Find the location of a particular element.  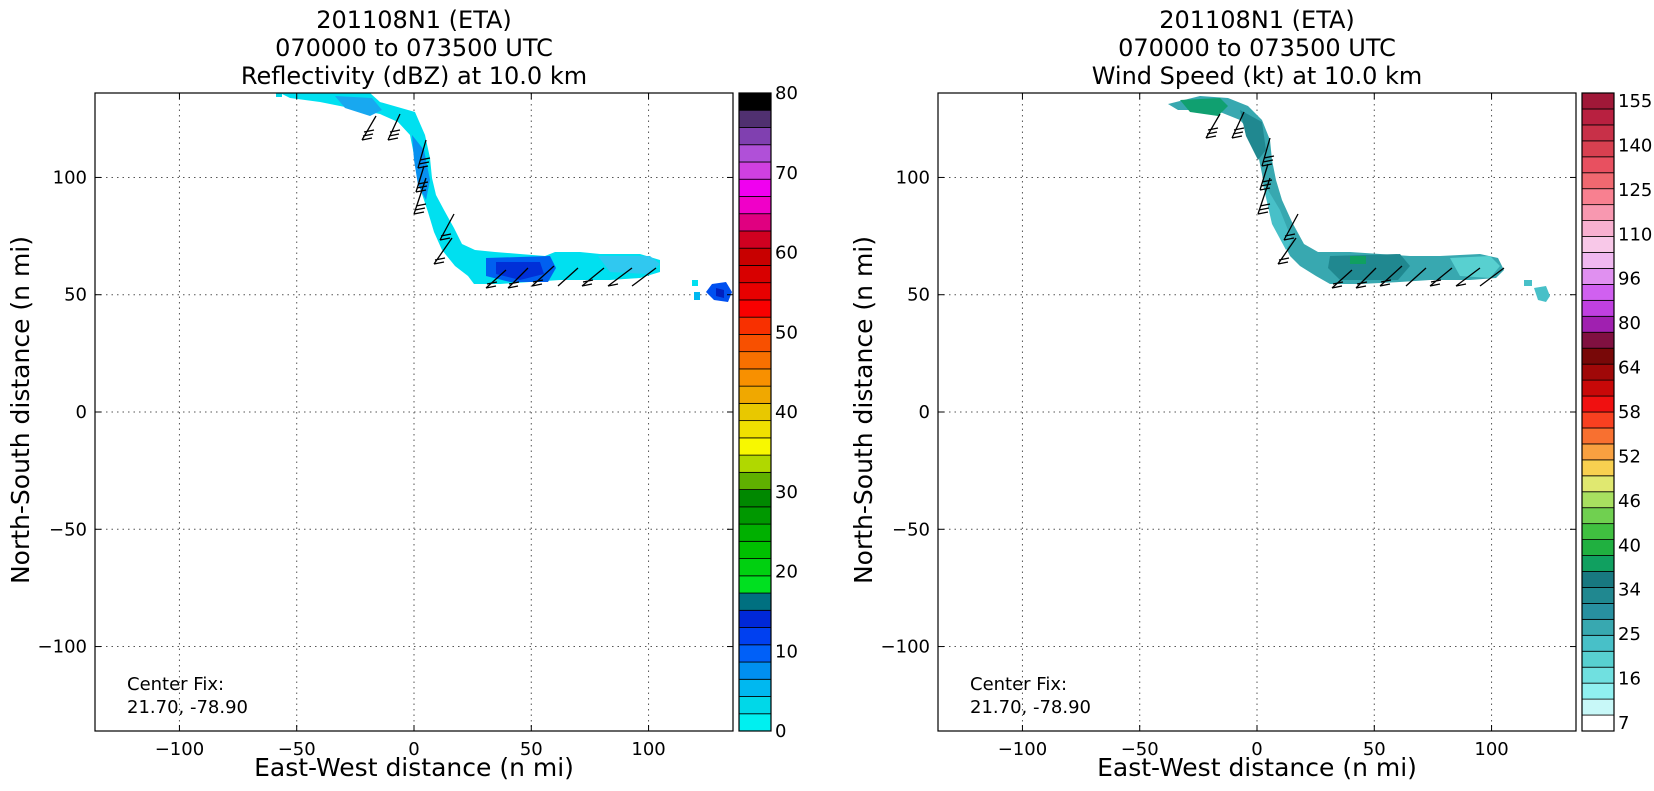

y-tick-label: 0 is located at coordinates (81, 412).